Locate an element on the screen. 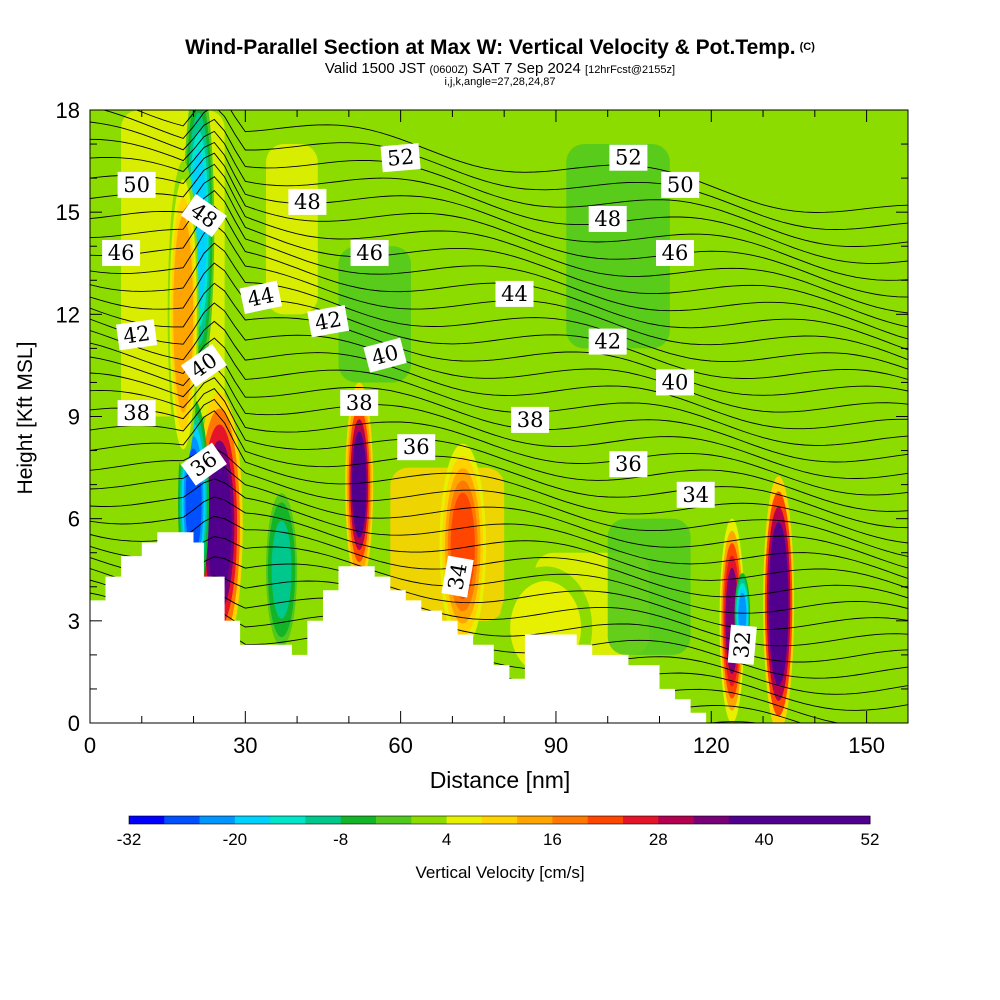  x-tick-label: 30 is located at coordinates (245, 745).